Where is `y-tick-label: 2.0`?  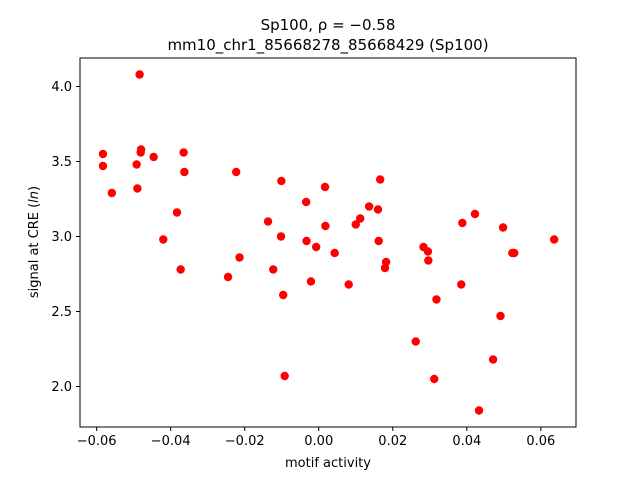
y-tick-label: 2.0 is located at coordinates (61, 387).